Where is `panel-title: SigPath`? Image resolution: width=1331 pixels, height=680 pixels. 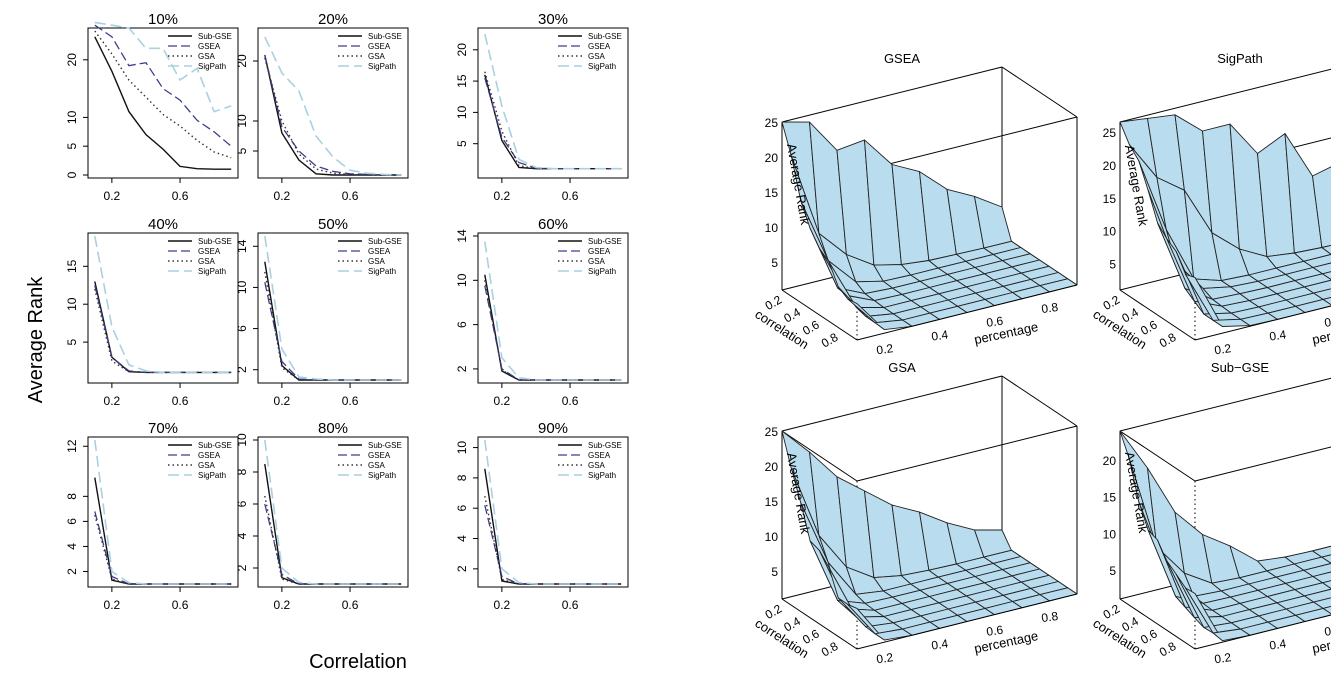 panel-title: SigPath is located at coordinates (1240, 58).